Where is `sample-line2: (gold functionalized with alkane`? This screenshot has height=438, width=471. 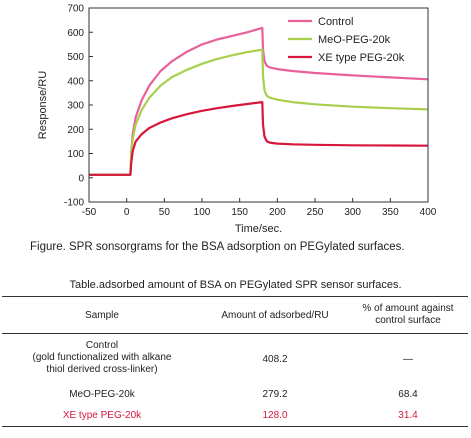
sample-line2: (gold functionalized with alkane is located at coordinates (102, 357).